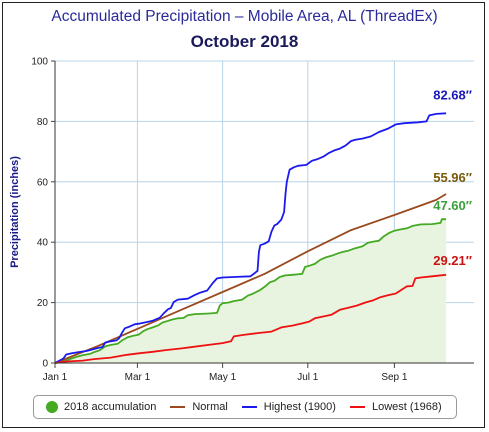 This screenshot has width=489, height=432. Describe the element at coordinates (45, 364) in the screenshot. I see `y-tick-label: 0` at that location.